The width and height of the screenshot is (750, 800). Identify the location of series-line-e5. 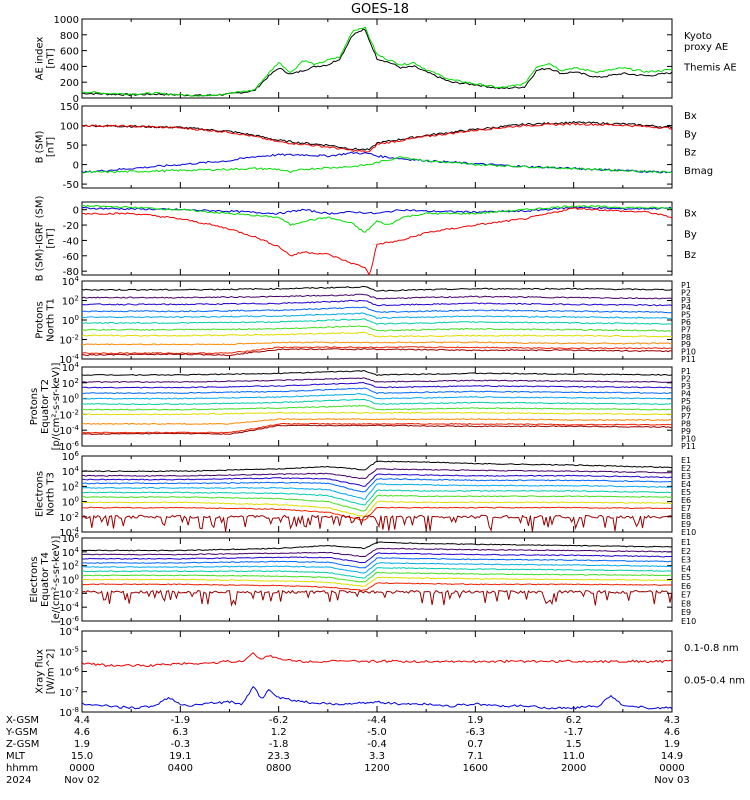
(377, 491).